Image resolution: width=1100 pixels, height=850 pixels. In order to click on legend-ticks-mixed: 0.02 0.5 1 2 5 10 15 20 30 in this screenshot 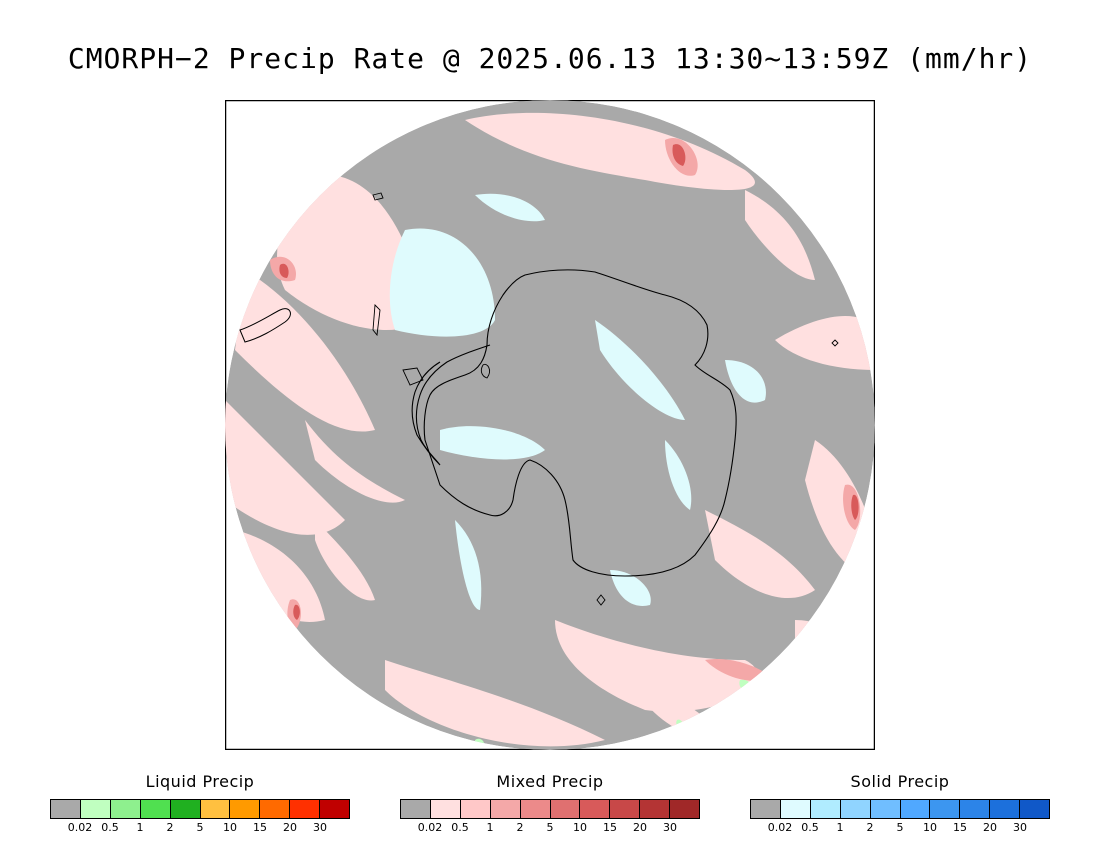, I will do `click(550, 828)`.